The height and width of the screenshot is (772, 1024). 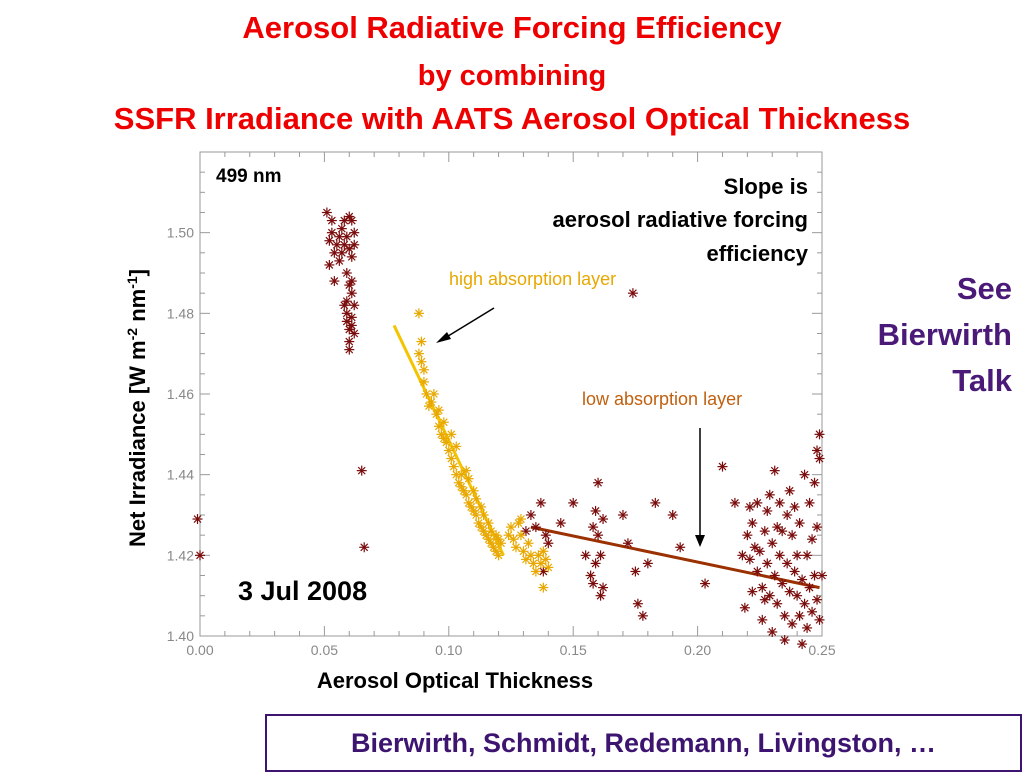 What do you see at coordinates (662, 399) in the screenshot?
I see `low-absorption-label: low absorption layer` at bounding box center [662, 399].